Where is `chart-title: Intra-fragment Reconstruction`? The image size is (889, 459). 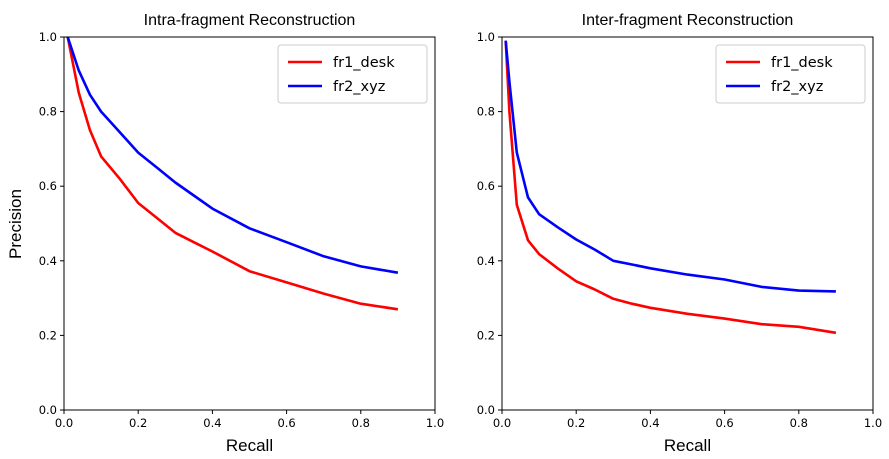
chart-title: Intra-fragment Reconstruction is located at coordinates (250, 20).